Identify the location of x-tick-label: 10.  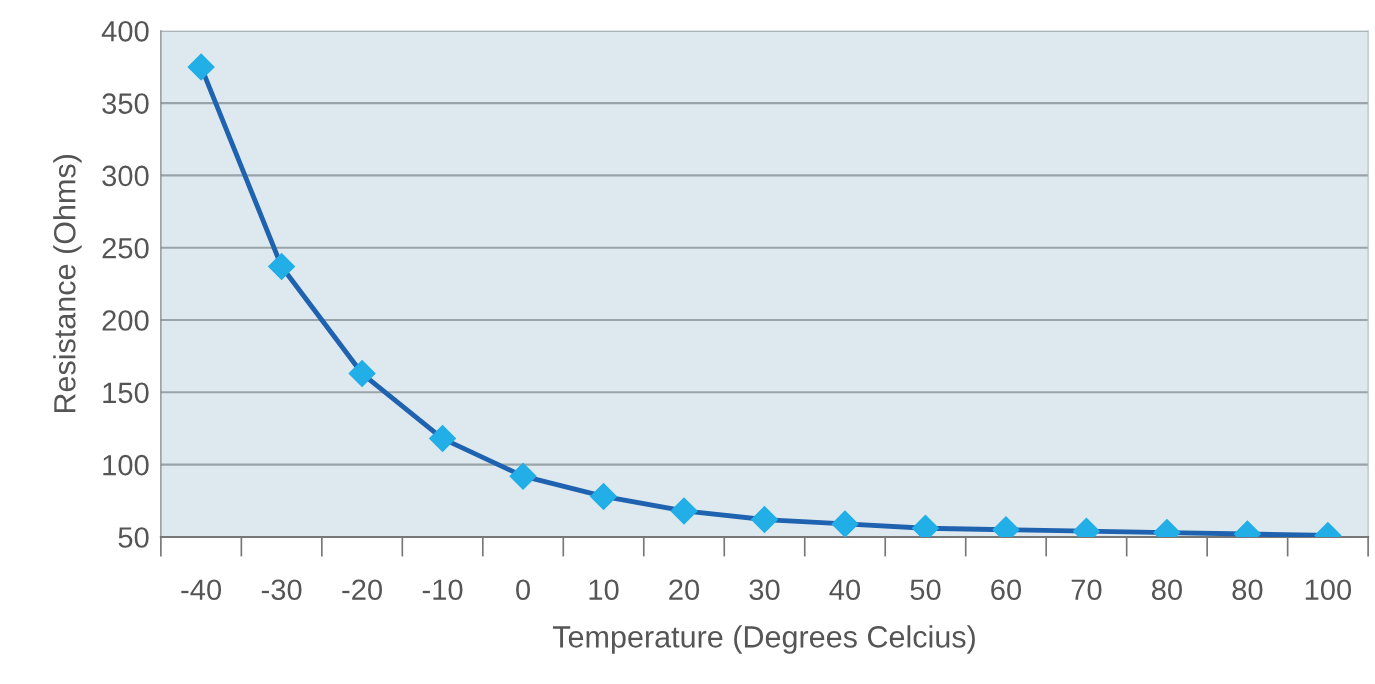
(604, 590).